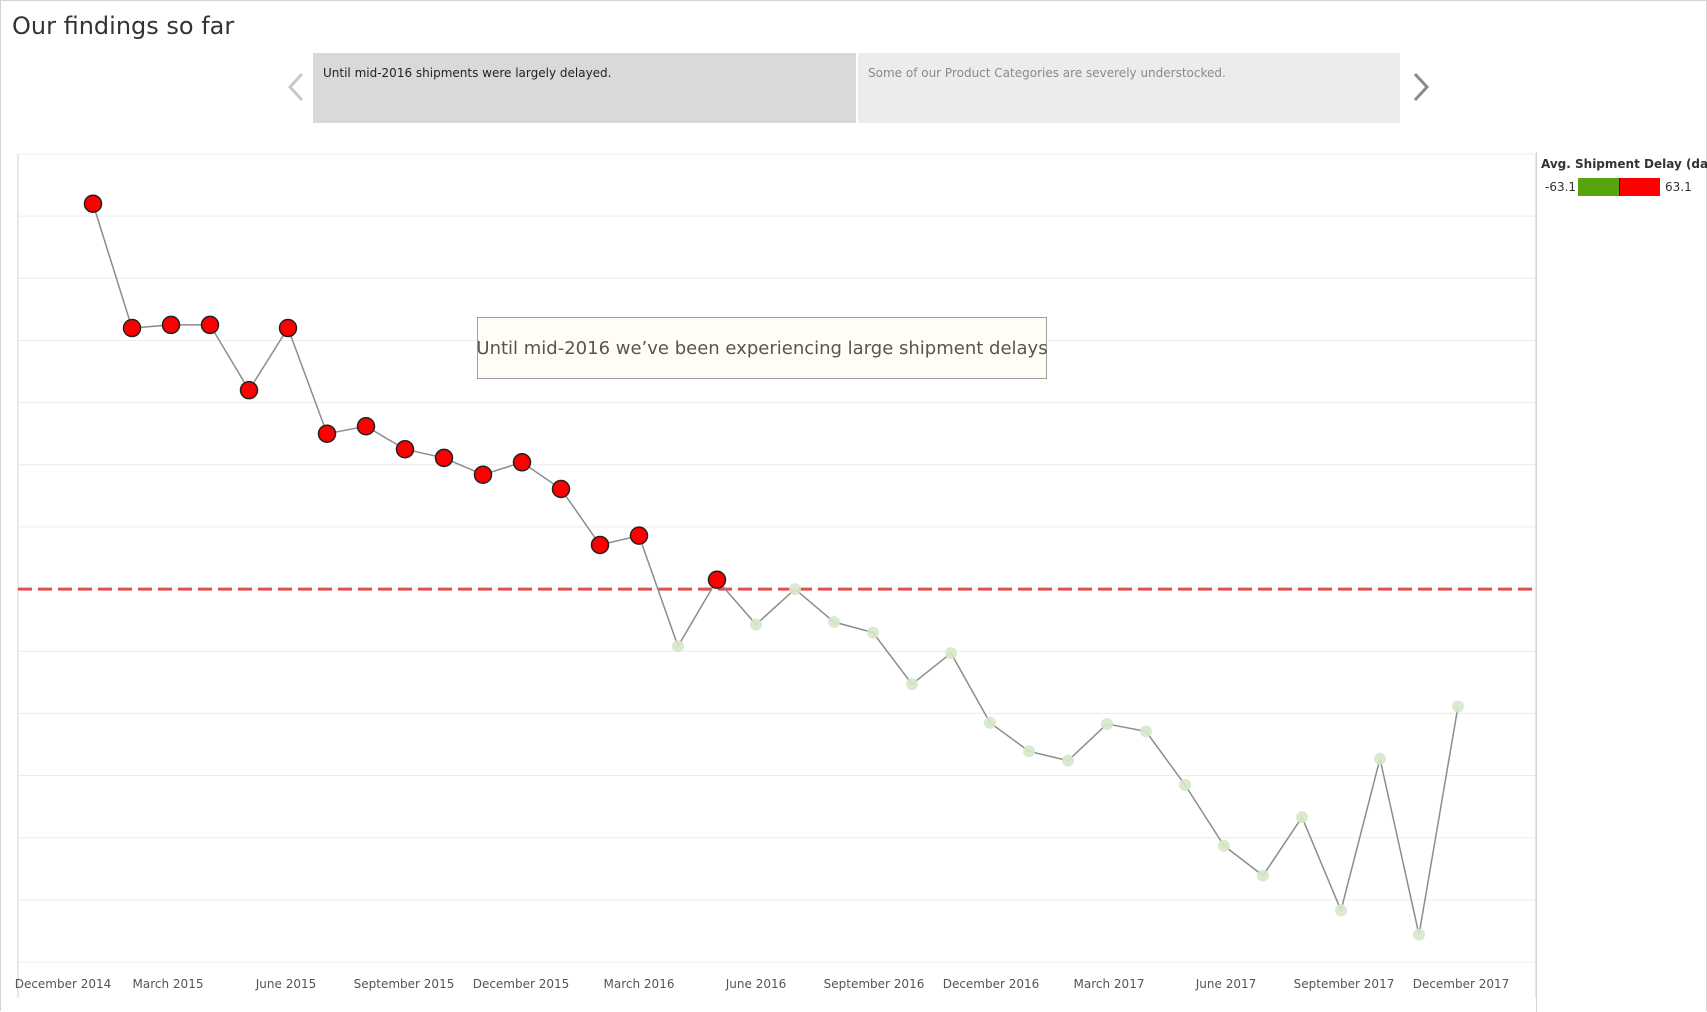 This screenshot has height=1012, width=1707. I want to click on legend-title: Avg. Shipment Delay (day.., so click(1624, 164).